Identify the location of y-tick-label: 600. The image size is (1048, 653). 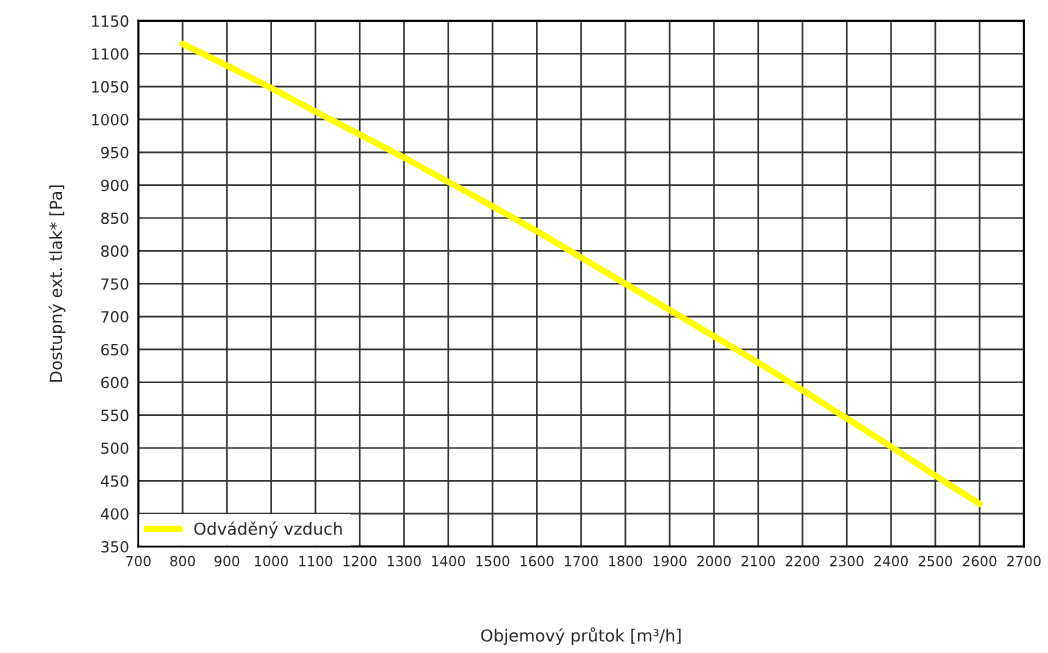
(115, 382).